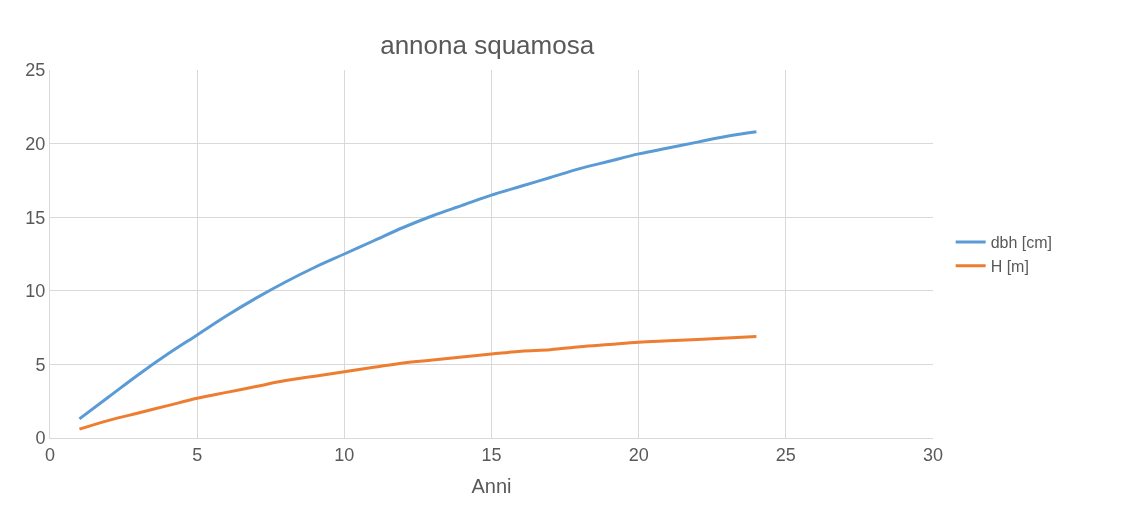 This screenshot has height=508, width=1133. Describe the element at coordinates (40, 438) in the screenshot. I see `y-tick-label: 0` at that location.